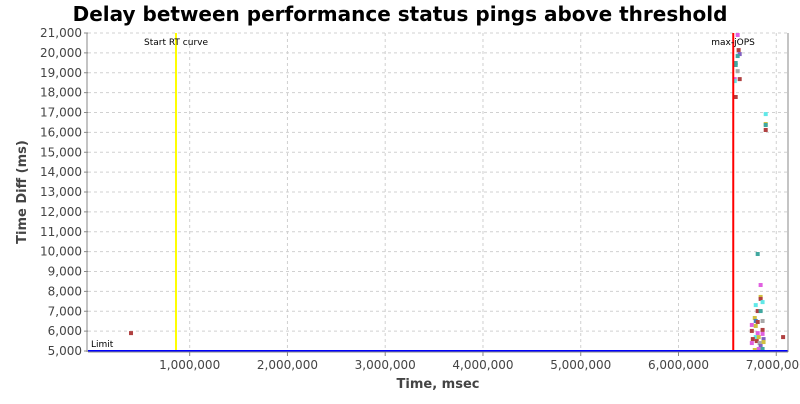  What do you see at coordinates (65, 311) in the screenshot?
I see `y-tick-label: 7,000` at bounding box center [65, 311].